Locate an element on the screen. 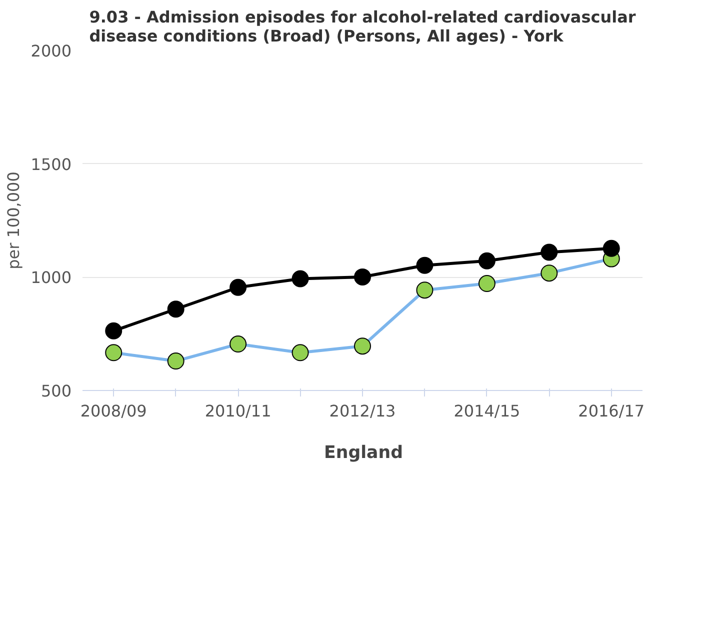 Image resolution: width=708 pixels, height=624 pixels. text: England is located at coordinates (363, 453).